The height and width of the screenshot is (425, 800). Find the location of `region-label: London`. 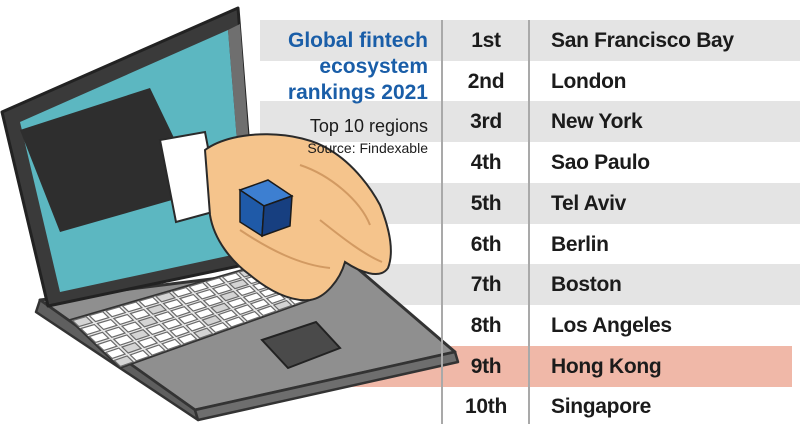

region-label: London is located at coordinates (589, 81).